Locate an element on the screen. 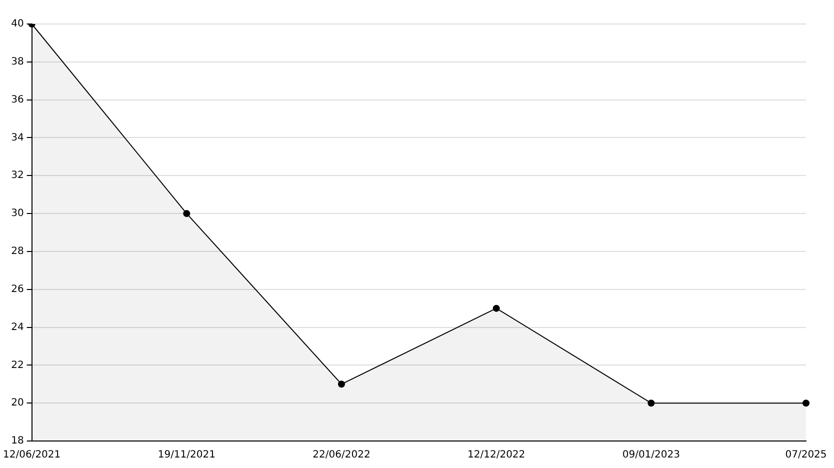 The image size is (834, 468). y-tick-label: 26 is located at coordinates (17, 289).